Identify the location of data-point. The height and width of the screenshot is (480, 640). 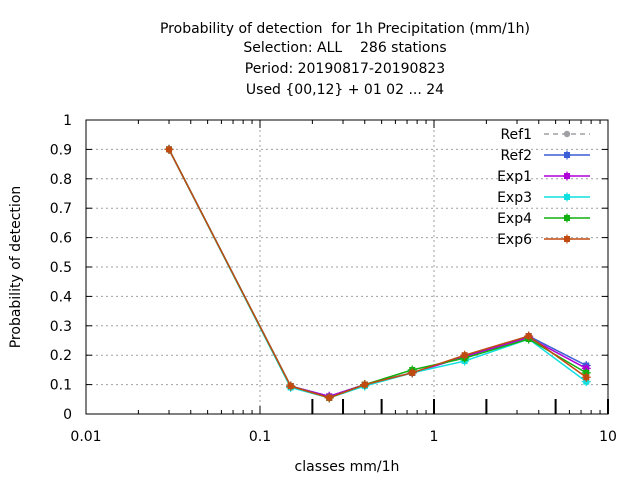
(567, 134).